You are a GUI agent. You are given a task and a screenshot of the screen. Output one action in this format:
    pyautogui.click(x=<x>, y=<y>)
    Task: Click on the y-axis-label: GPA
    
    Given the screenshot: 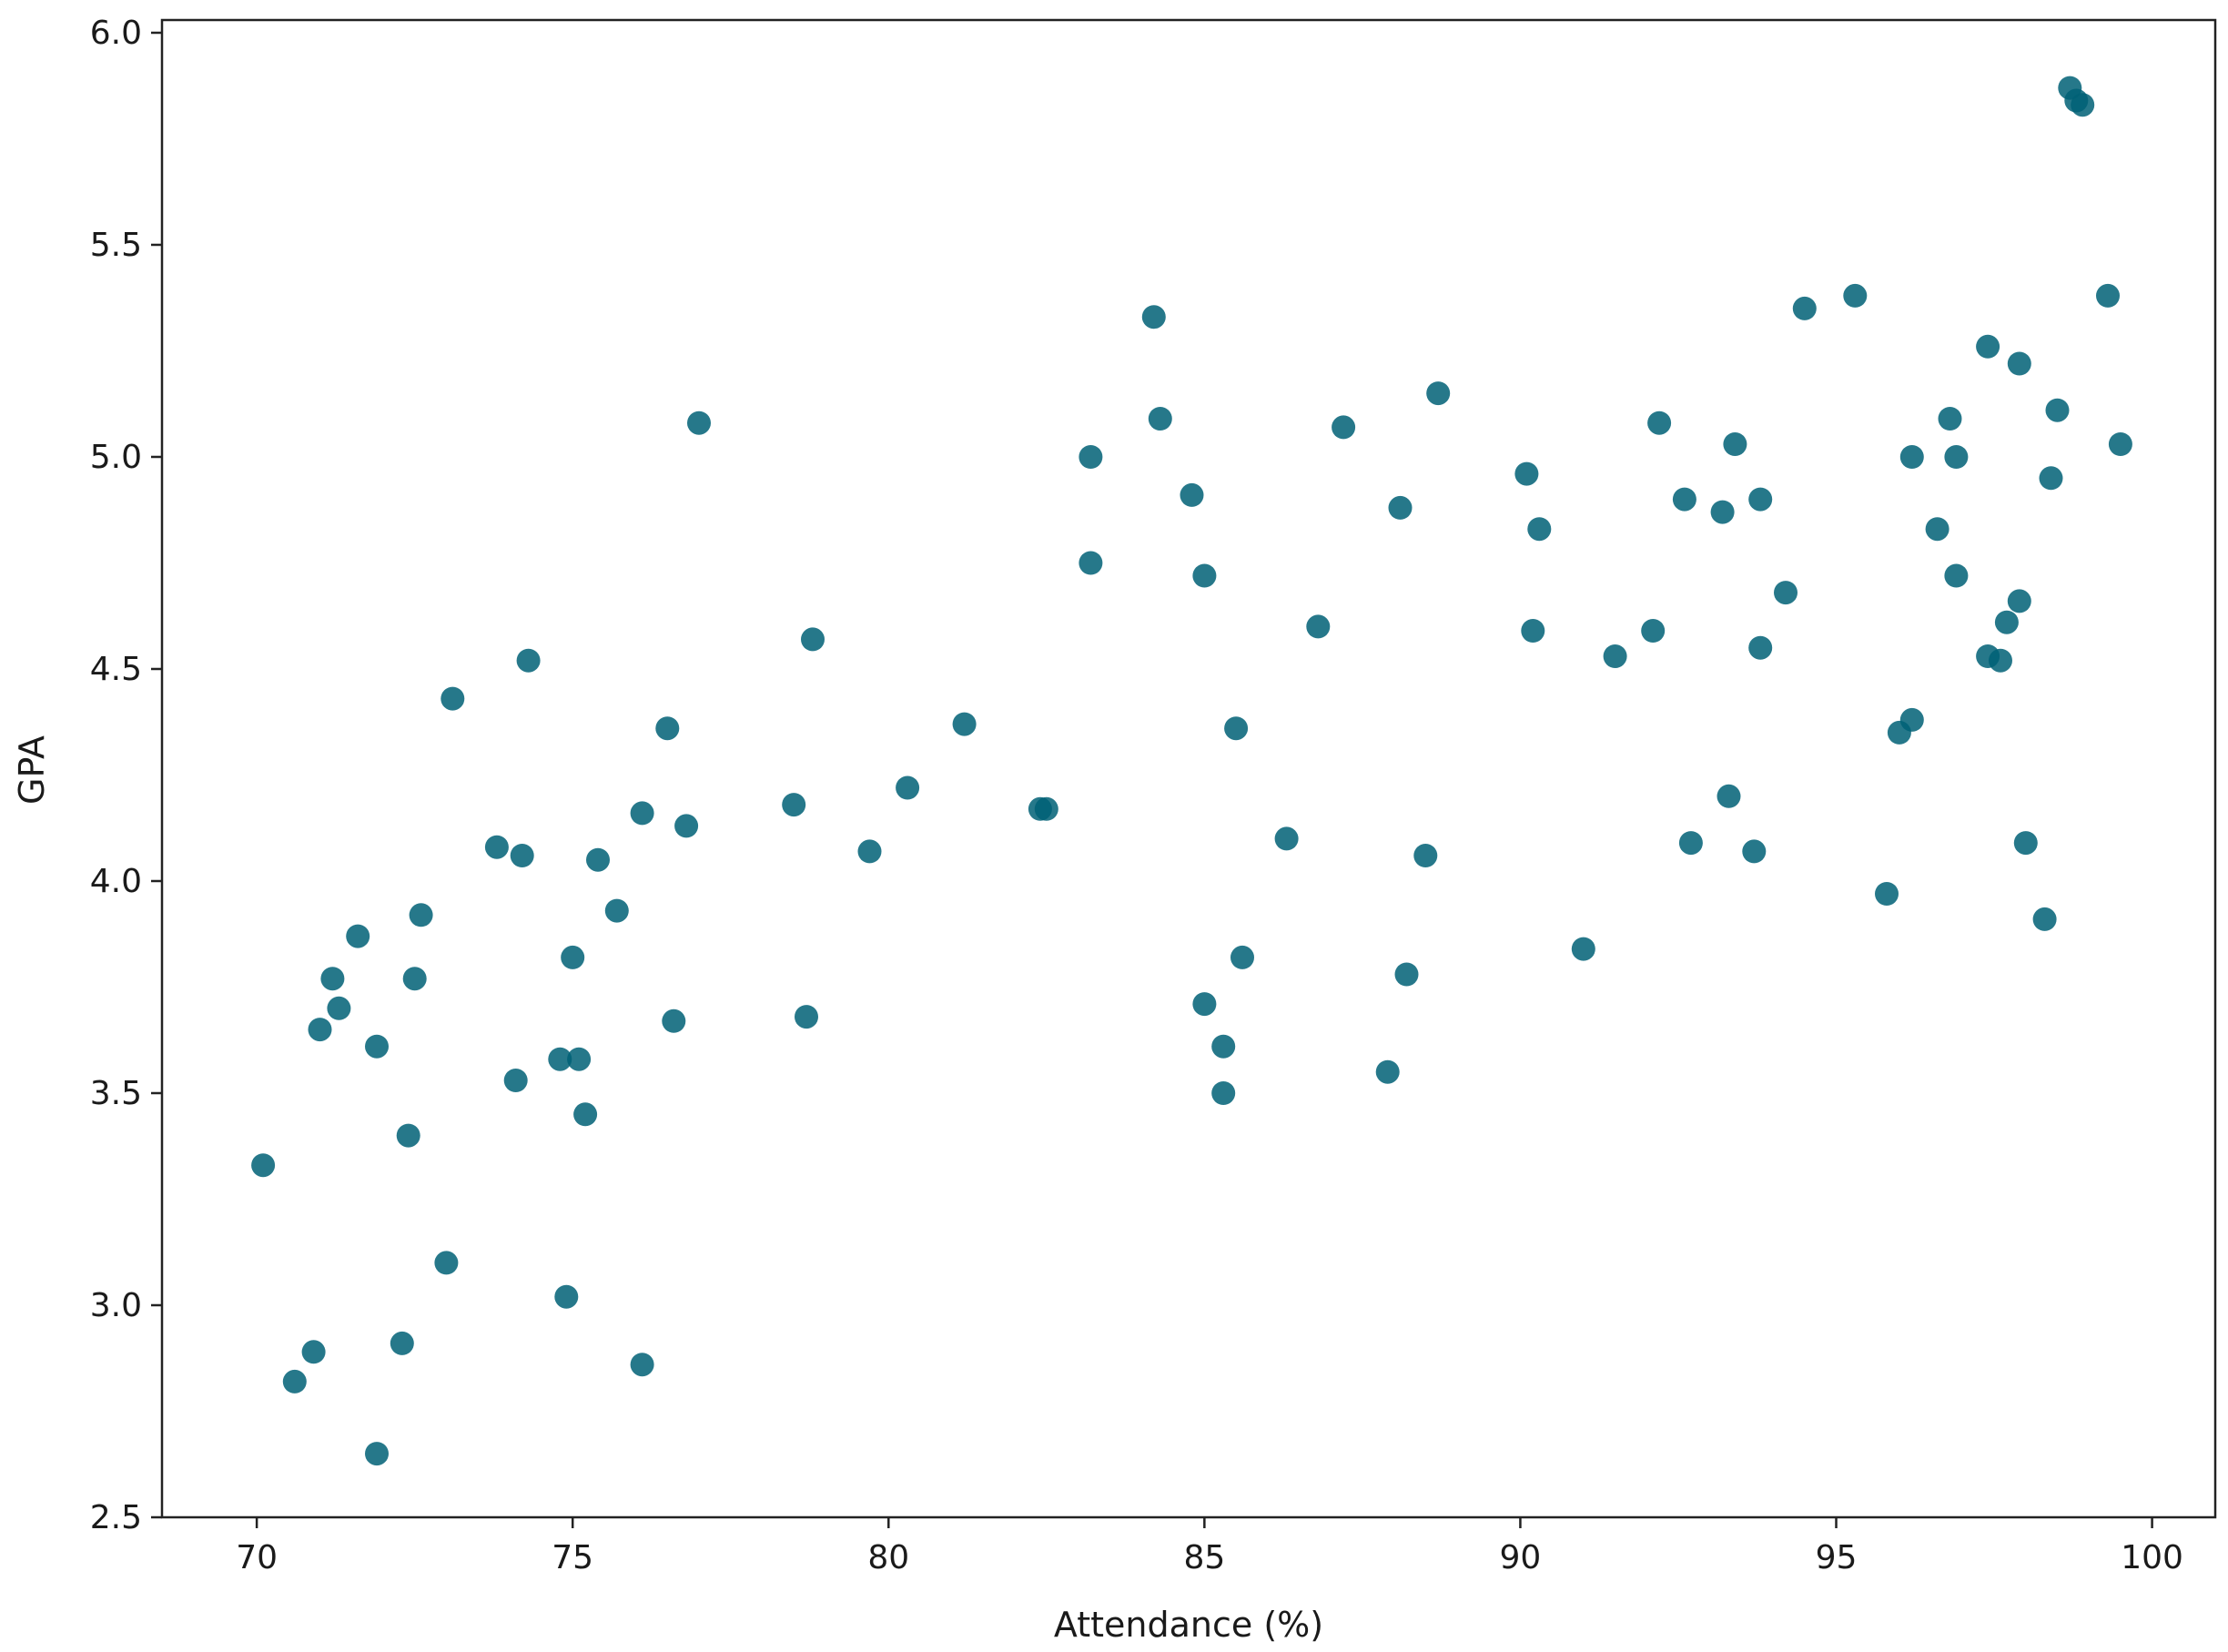 What is the action you would take?
    pyautogui.click(x=32, y=770)
    